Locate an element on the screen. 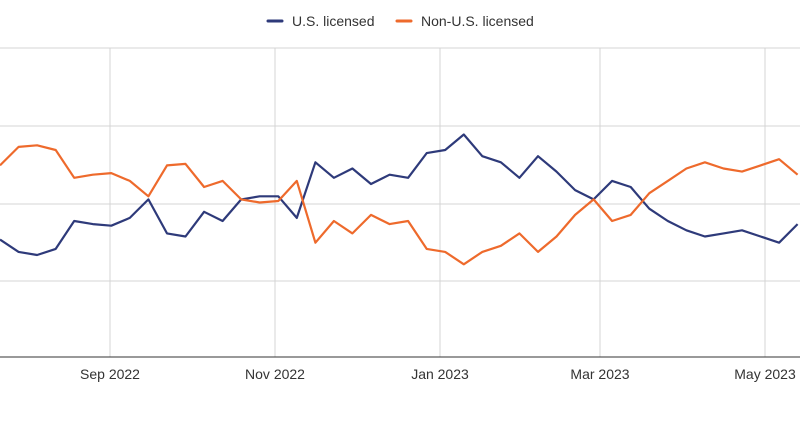 The image size is (800, 424). legend: U.S. licensed Non-U.S. licensed is located at coordinates (400, 21).